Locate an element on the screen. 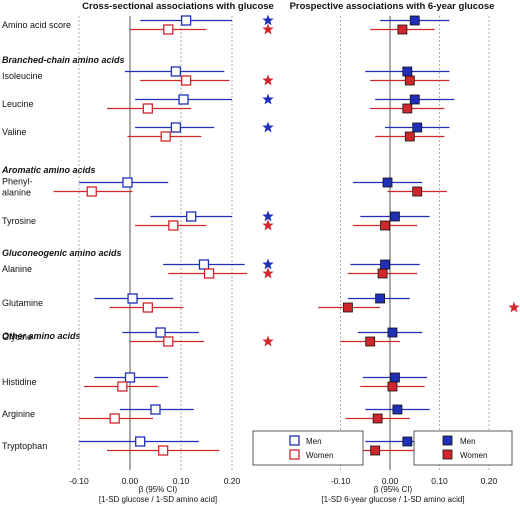 The height and width of the screenshot is (509, 520). row-label: Leucine is located at coordinates (18, 104).